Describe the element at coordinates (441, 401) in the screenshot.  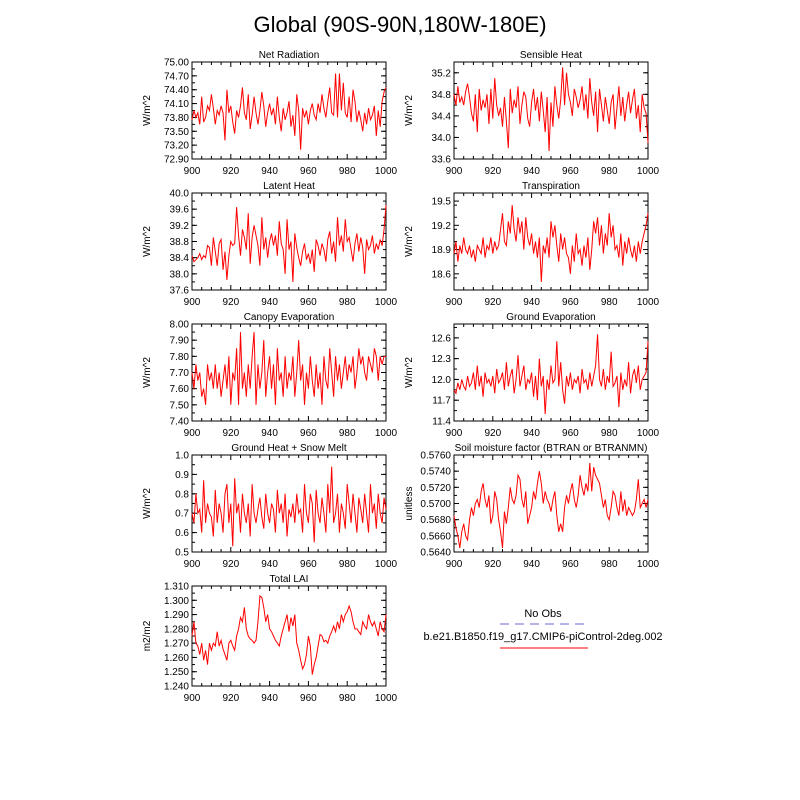
I see `y-tick-label: 11.7` at that location.